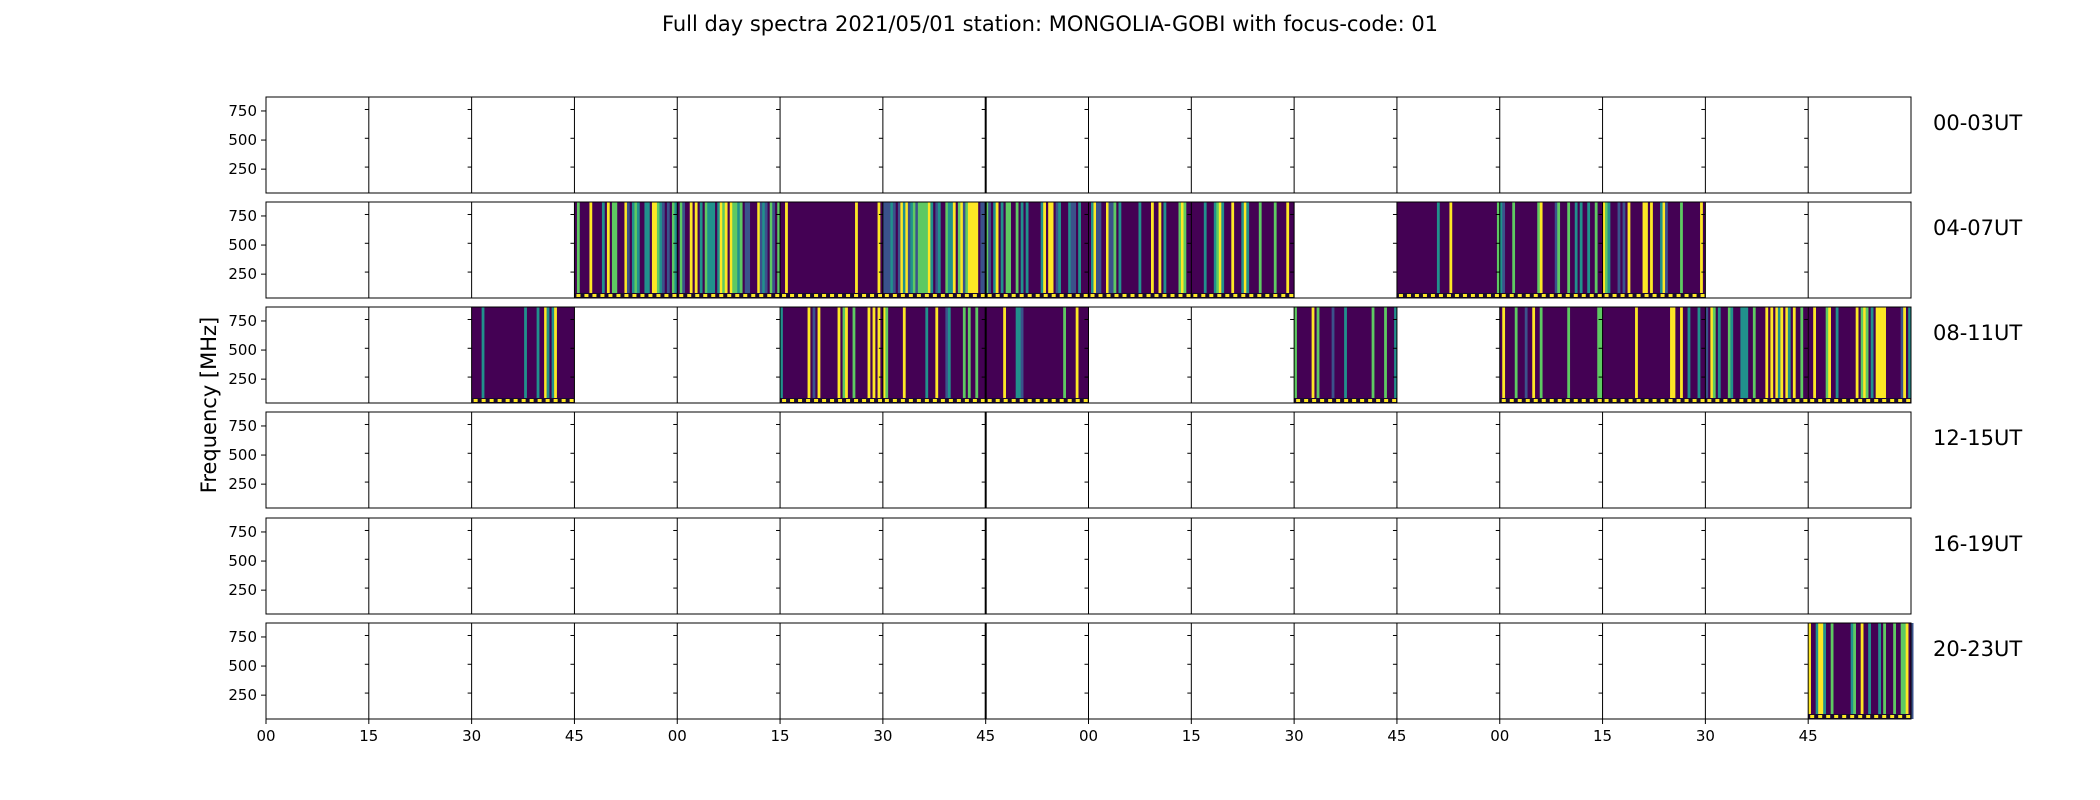 Image resolution: width=2100 pixels, height=800 pixels. I want to click on row-label: 20-23UT, so click(1977, 649).